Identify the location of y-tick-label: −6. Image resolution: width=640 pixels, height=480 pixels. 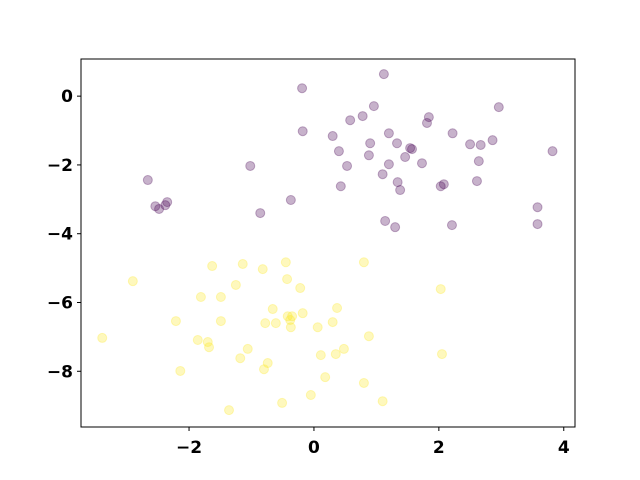
(60, 303).